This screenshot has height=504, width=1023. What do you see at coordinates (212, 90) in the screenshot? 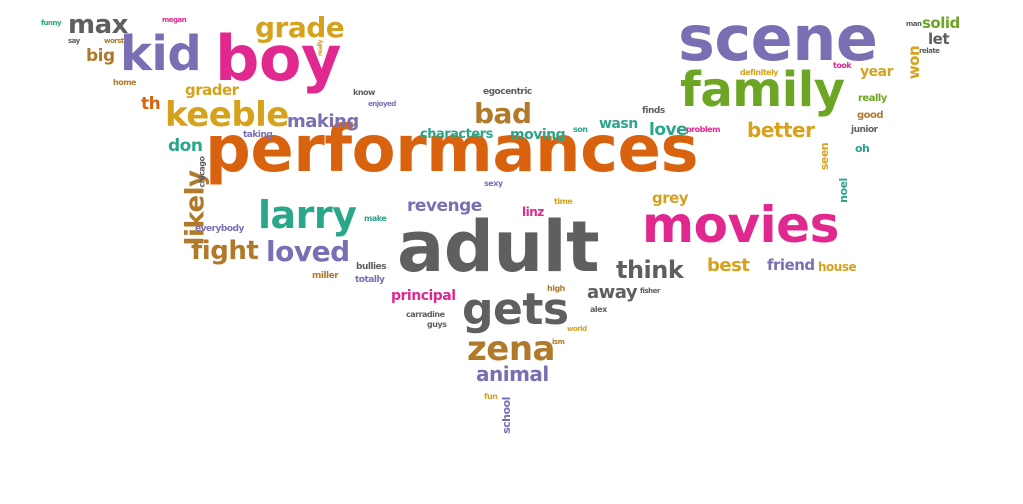
I see `word-33: grader` at bounding box center [212, 90].